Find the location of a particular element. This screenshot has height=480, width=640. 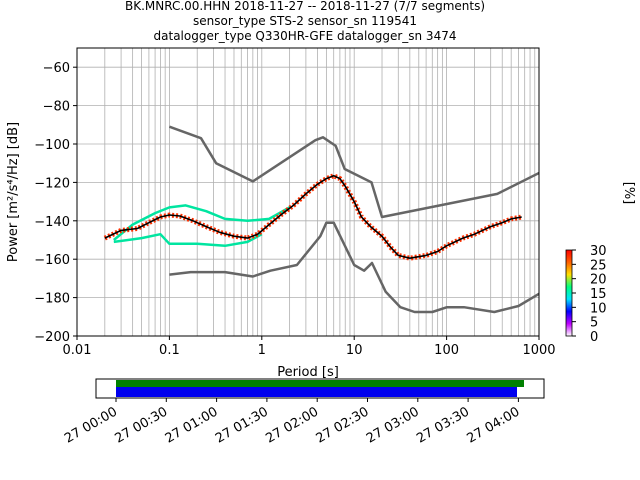

timeline-tick-label: 27 00:00 is located at coordinates (91, 425).